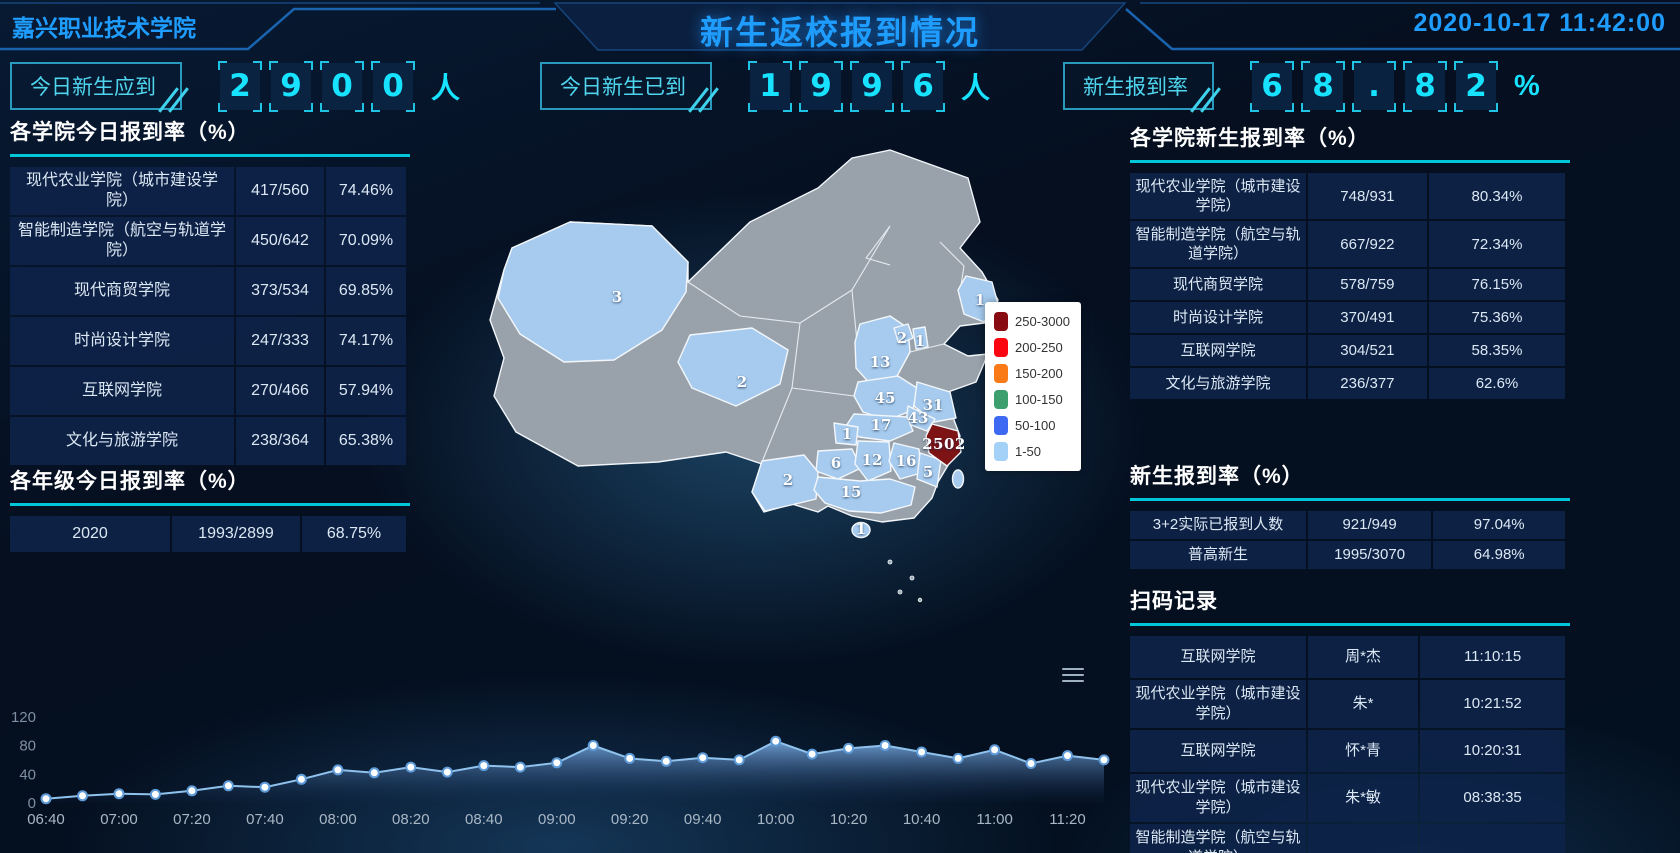 This screenshot has width=1680, height=853. Describe the element at coordinates (1042, 321) in the screenshot. I see `legend-label: 250-3000` at that location.